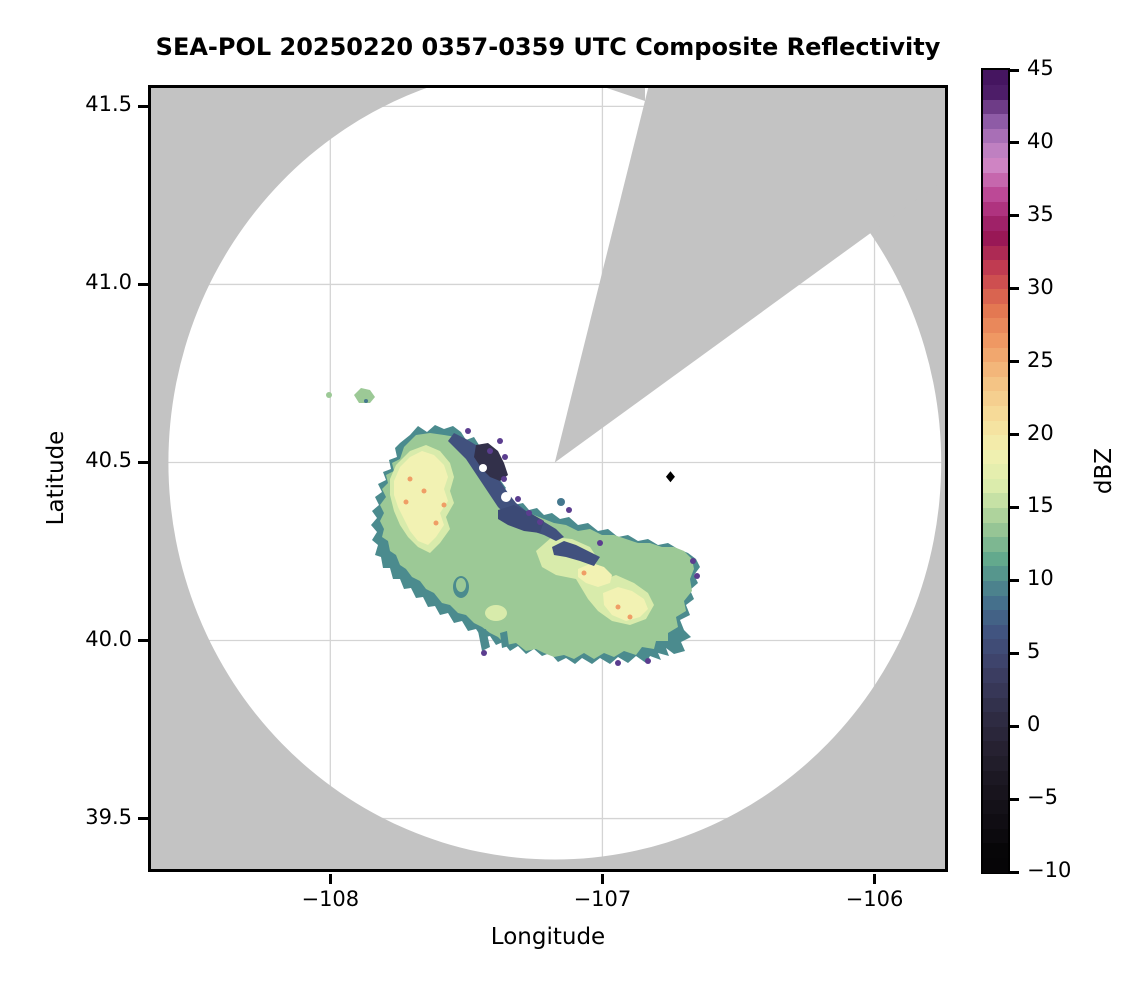  What do you see at coordinates (1040, 140) in the screenshot?
I see `colorbar-tick-label: 40` at bounding box center [1040, 140].